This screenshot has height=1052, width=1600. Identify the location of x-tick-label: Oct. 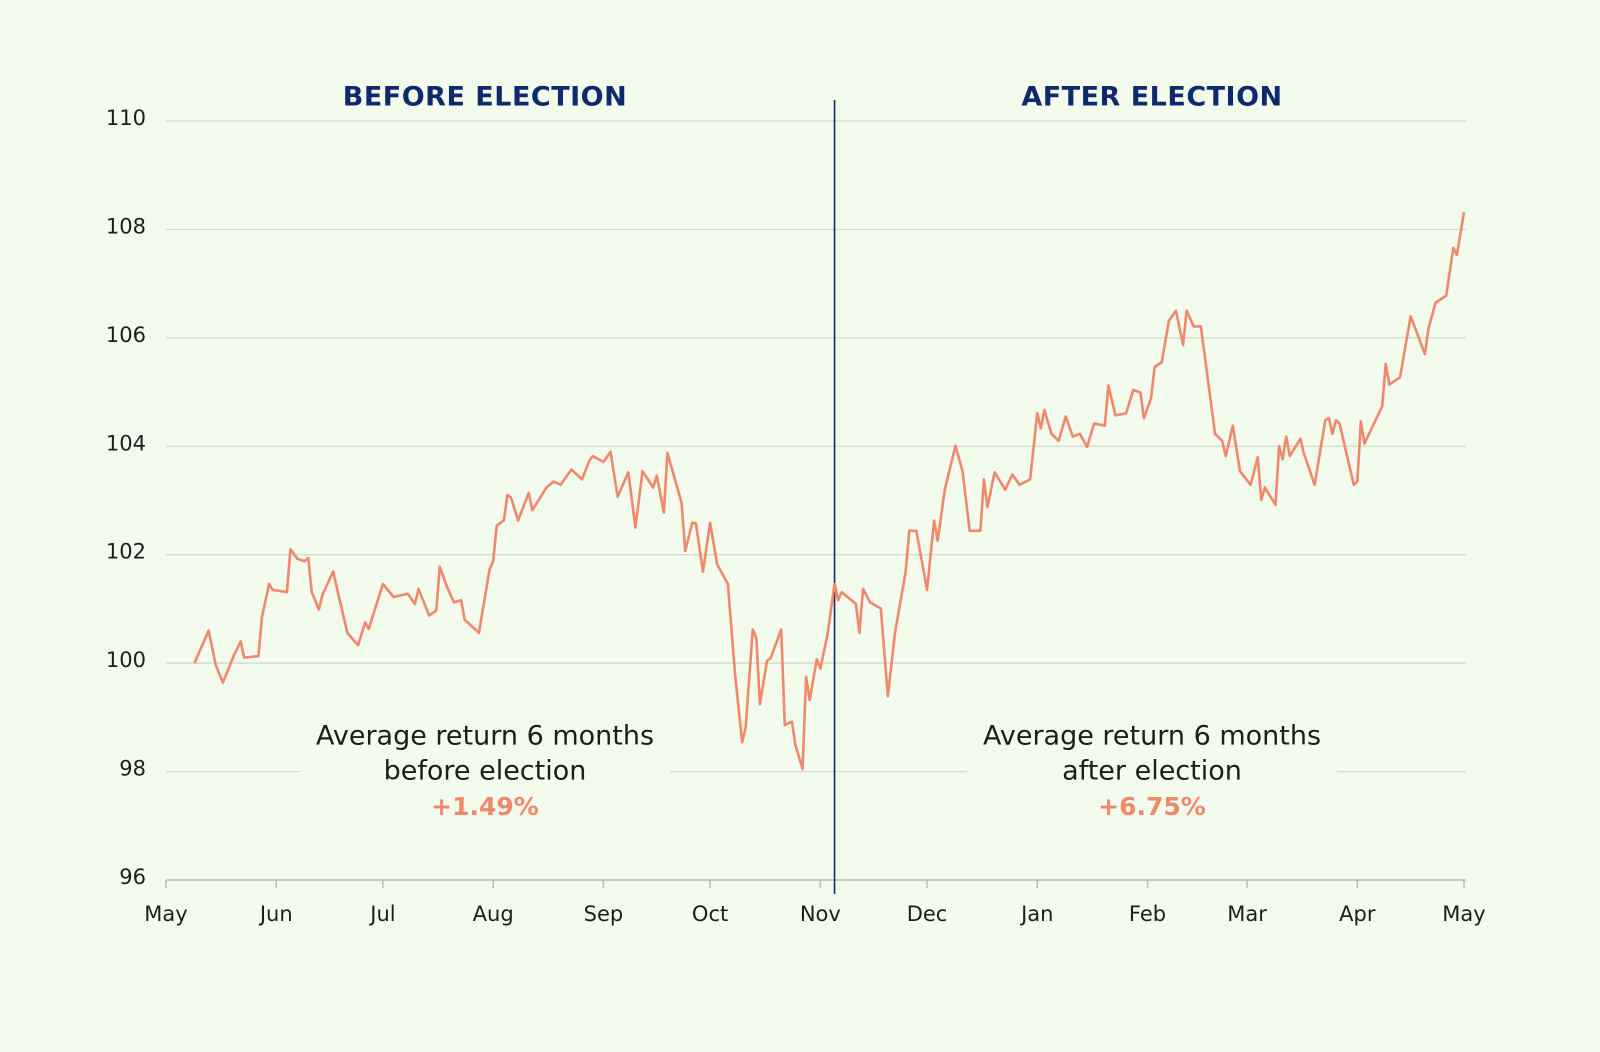
(710, 914).